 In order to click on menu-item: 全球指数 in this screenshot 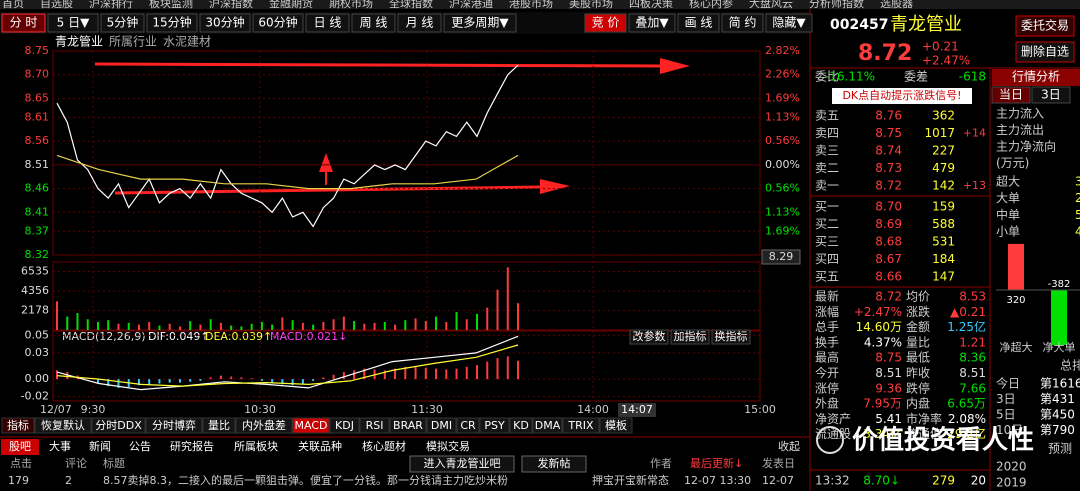, I will do `click(411, 5)`.